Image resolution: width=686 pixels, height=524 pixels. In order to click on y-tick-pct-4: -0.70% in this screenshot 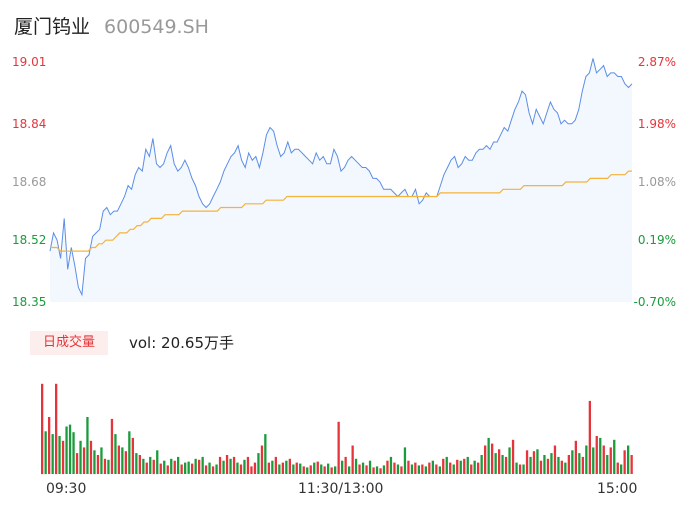, I will do `click(654, 302)`.